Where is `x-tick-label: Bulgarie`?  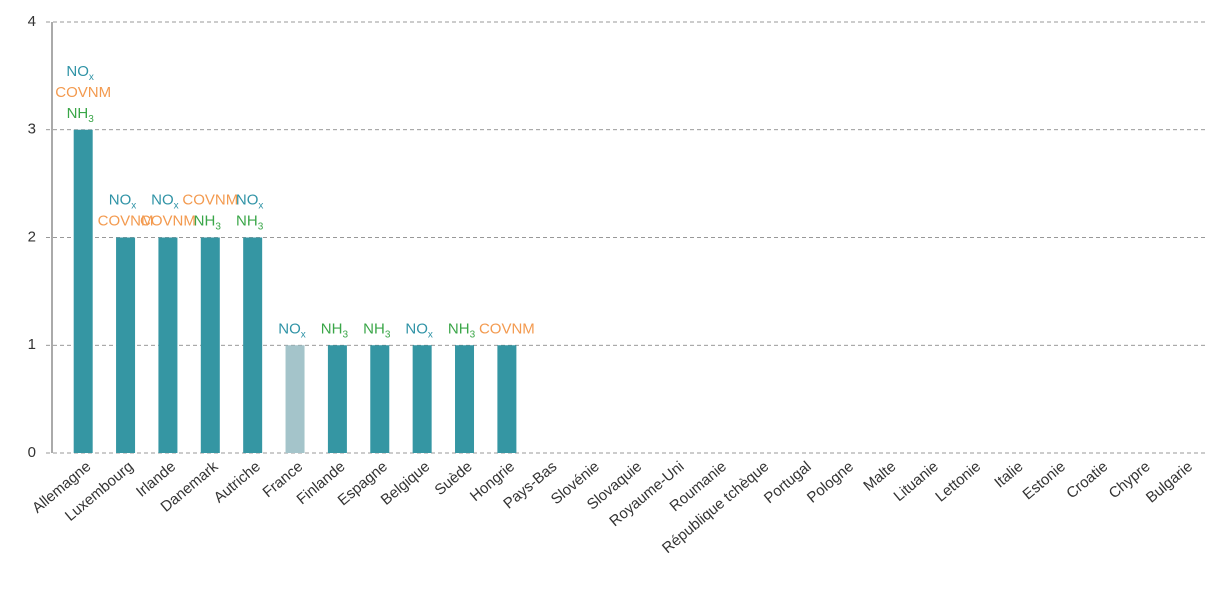 x-tick-label: Bulgarie is located at coordinates (1169, 482).